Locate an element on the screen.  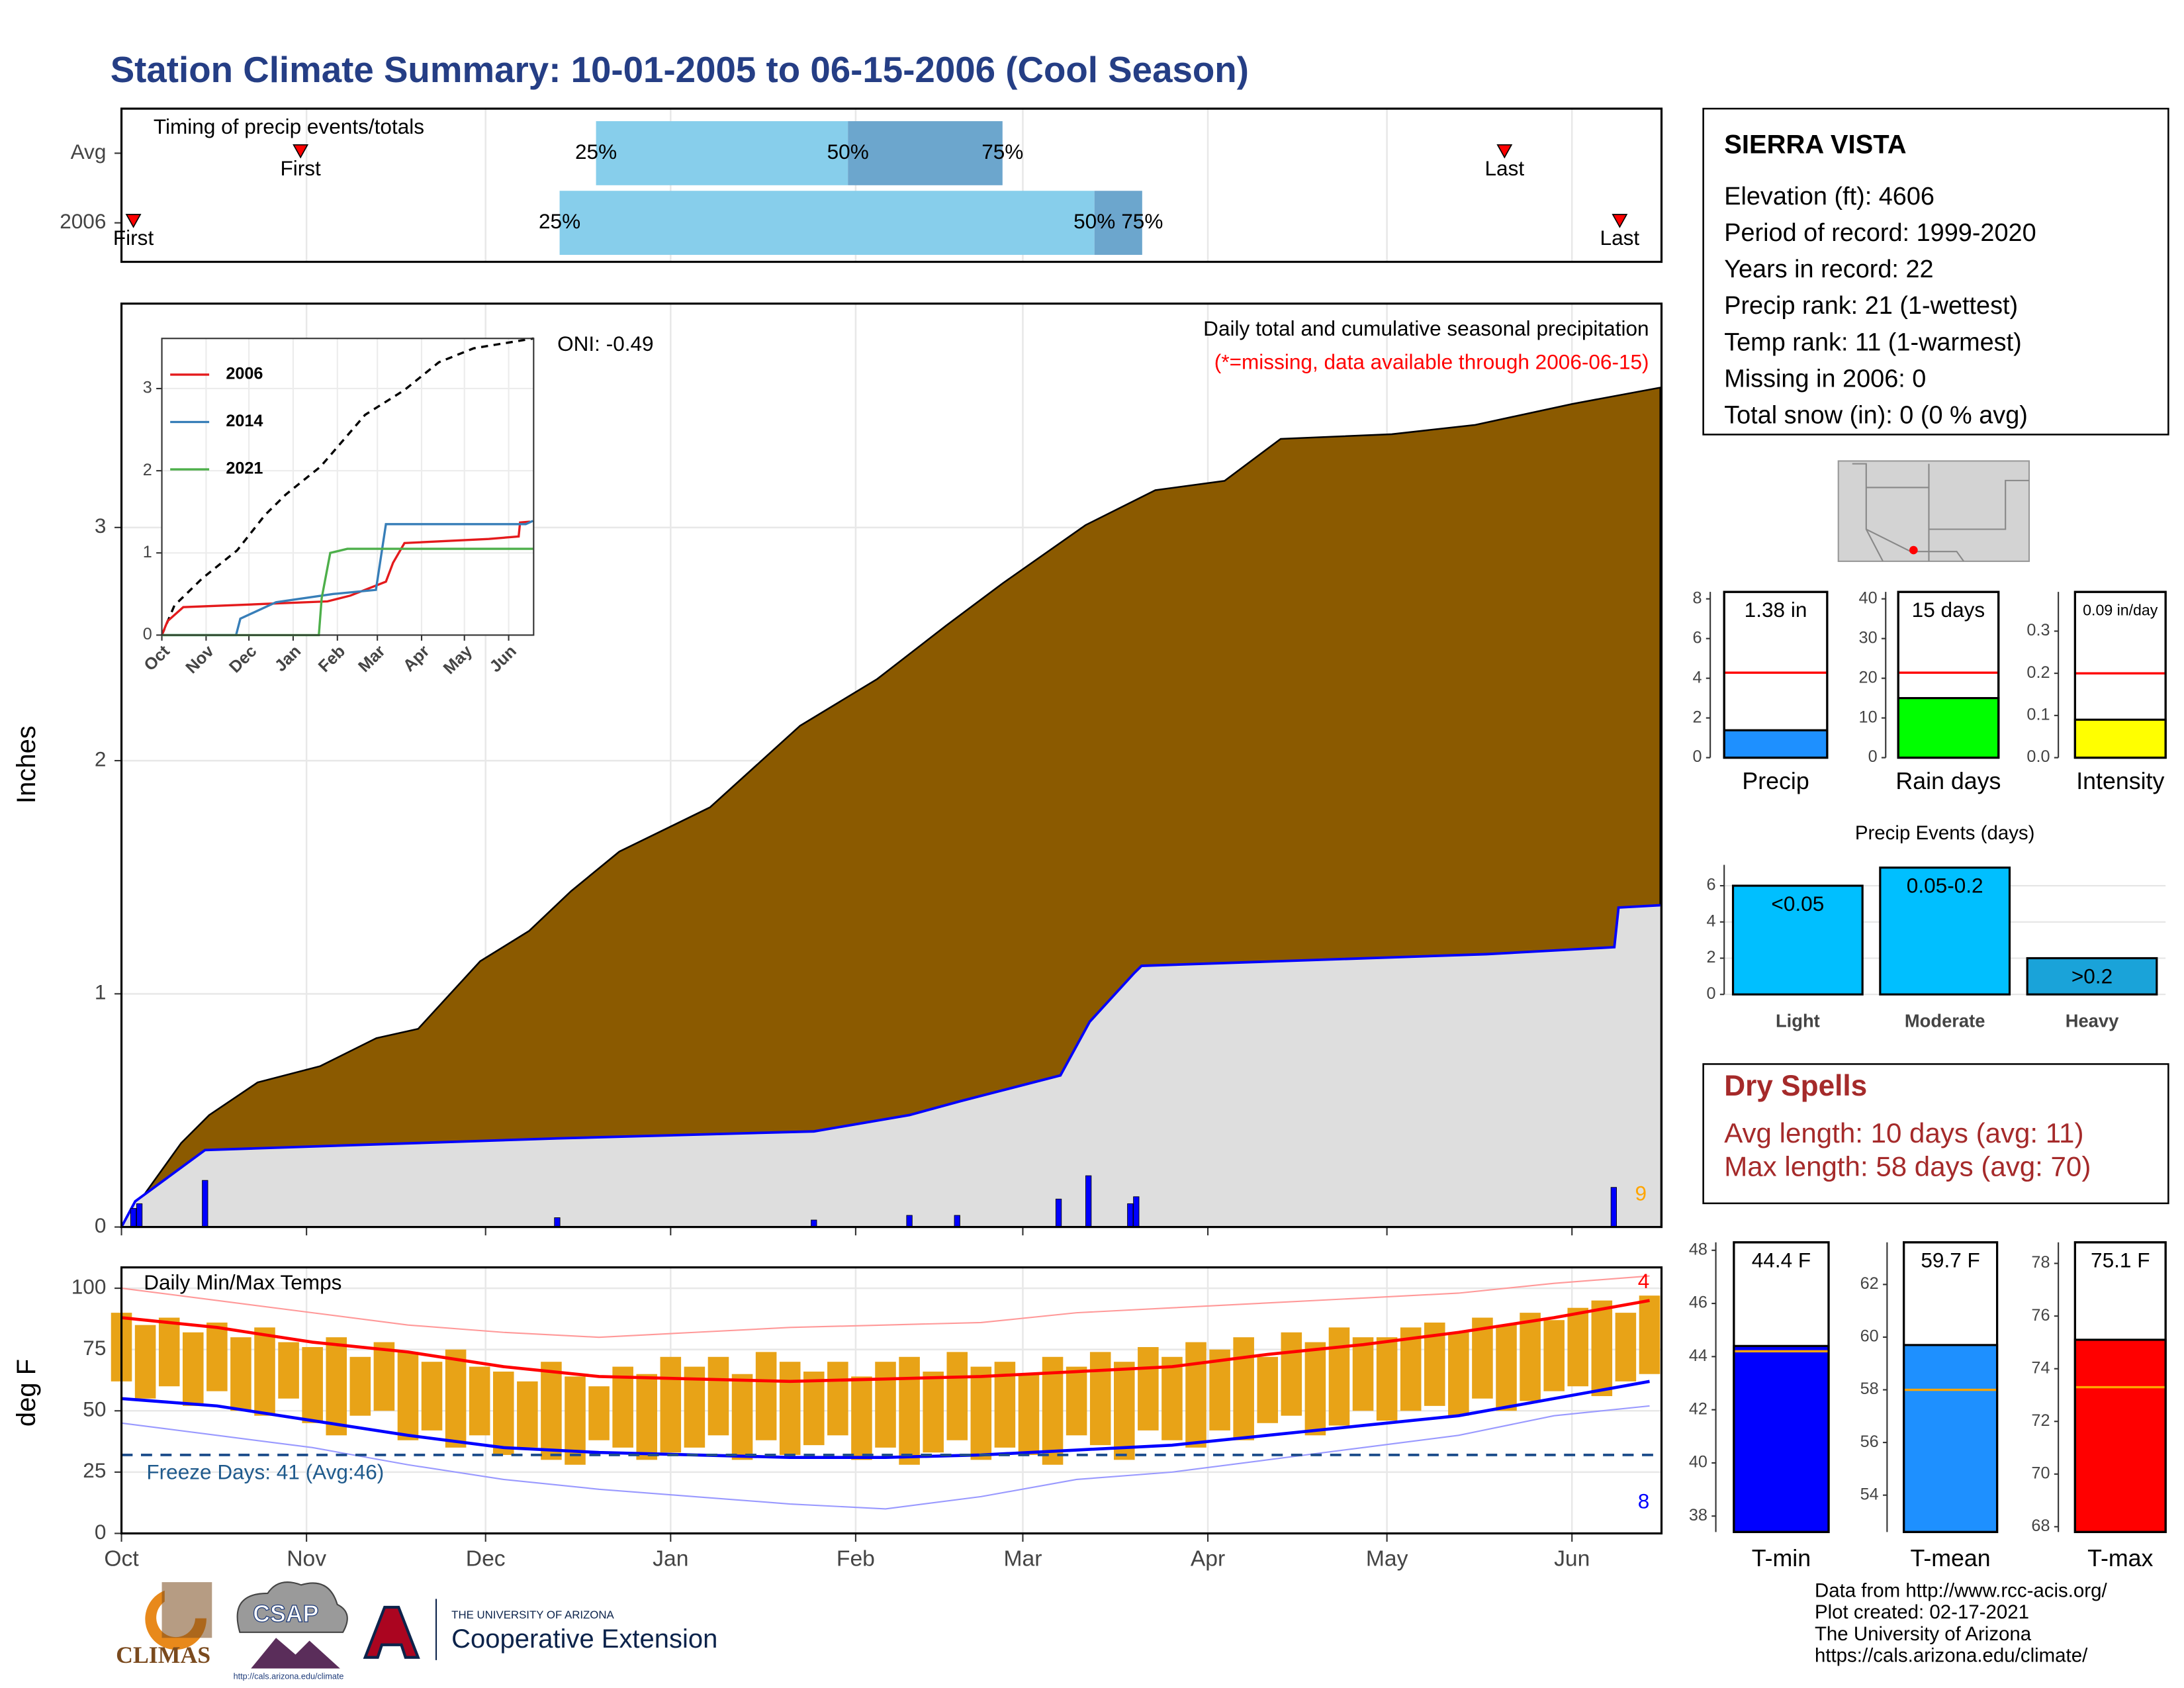
category-label: Moderate is located at coordinates (1945, 1021).